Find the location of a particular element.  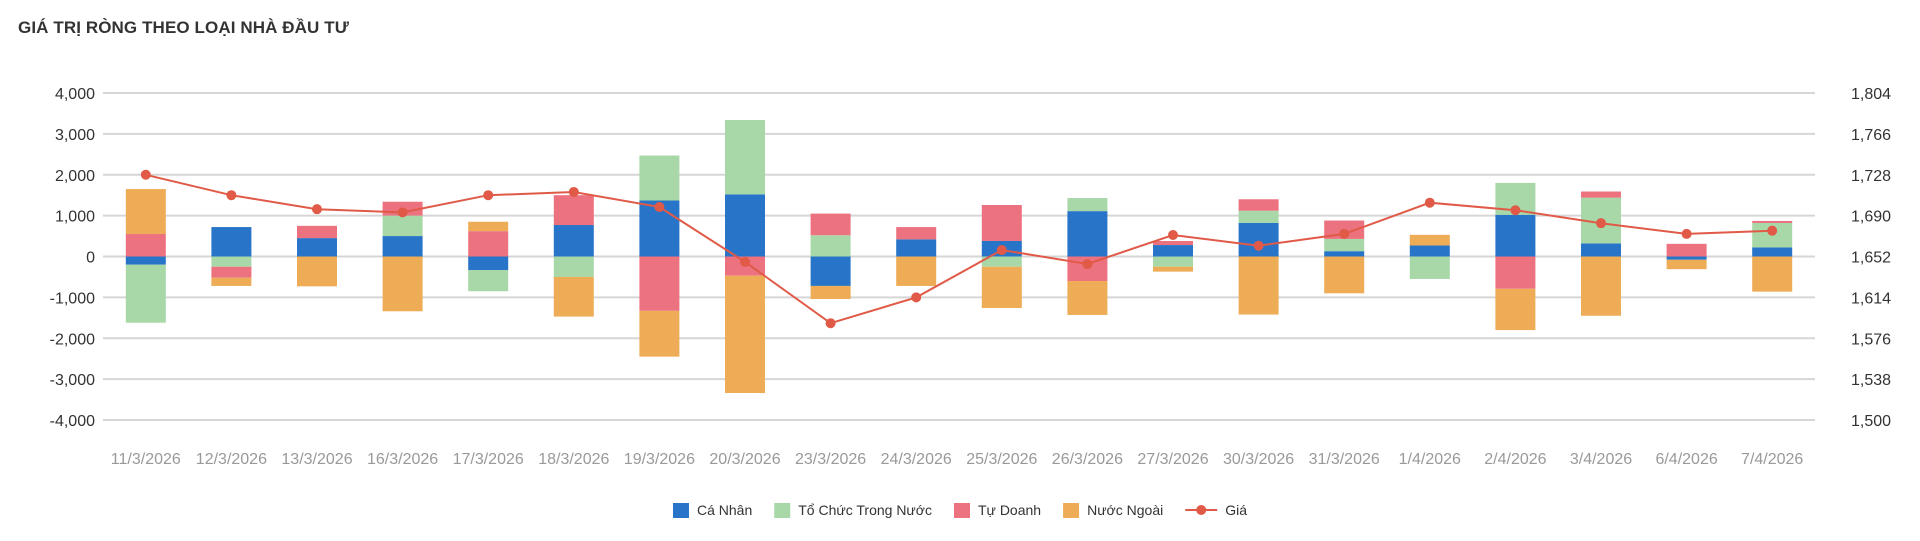

y2-tick-label: 1,614 is located at coordinates (1871, 298).